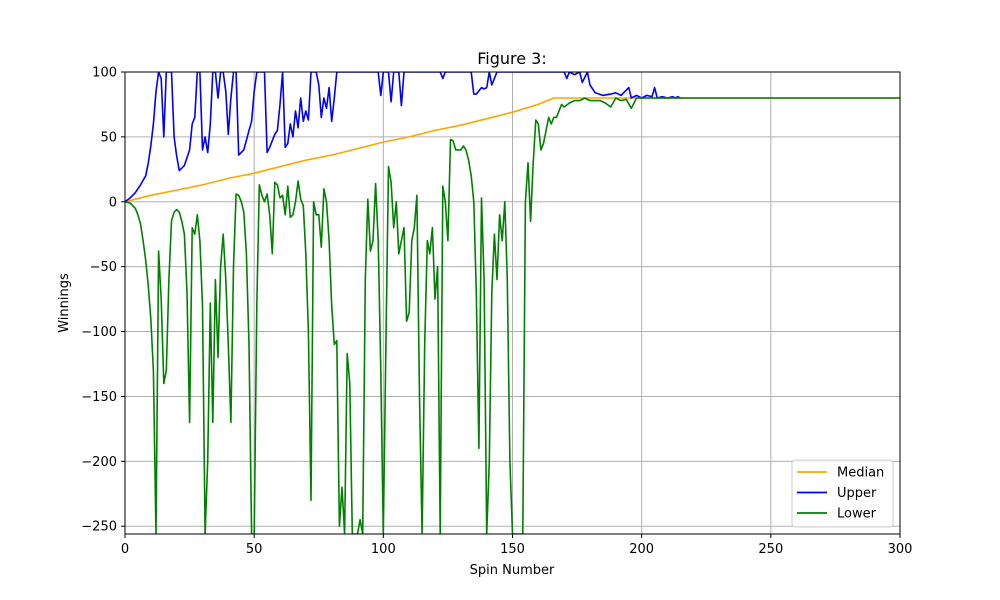 The height and width of the screenshot is (600, 1000). Describe the element at coordinates (113, 202) in the screenshot. I see `y-tick-label: 0` at that location.